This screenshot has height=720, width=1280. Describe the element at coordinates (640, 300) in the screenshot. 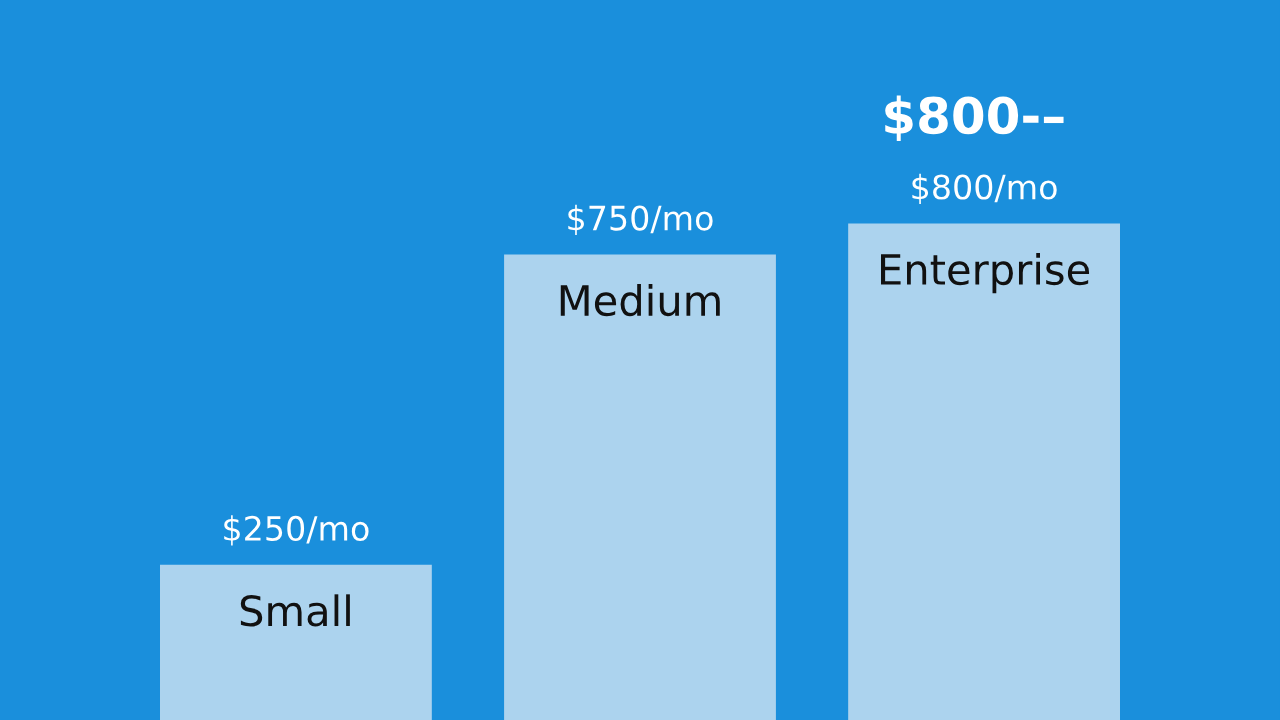

I see `x-tick-label: Medium` at that location.